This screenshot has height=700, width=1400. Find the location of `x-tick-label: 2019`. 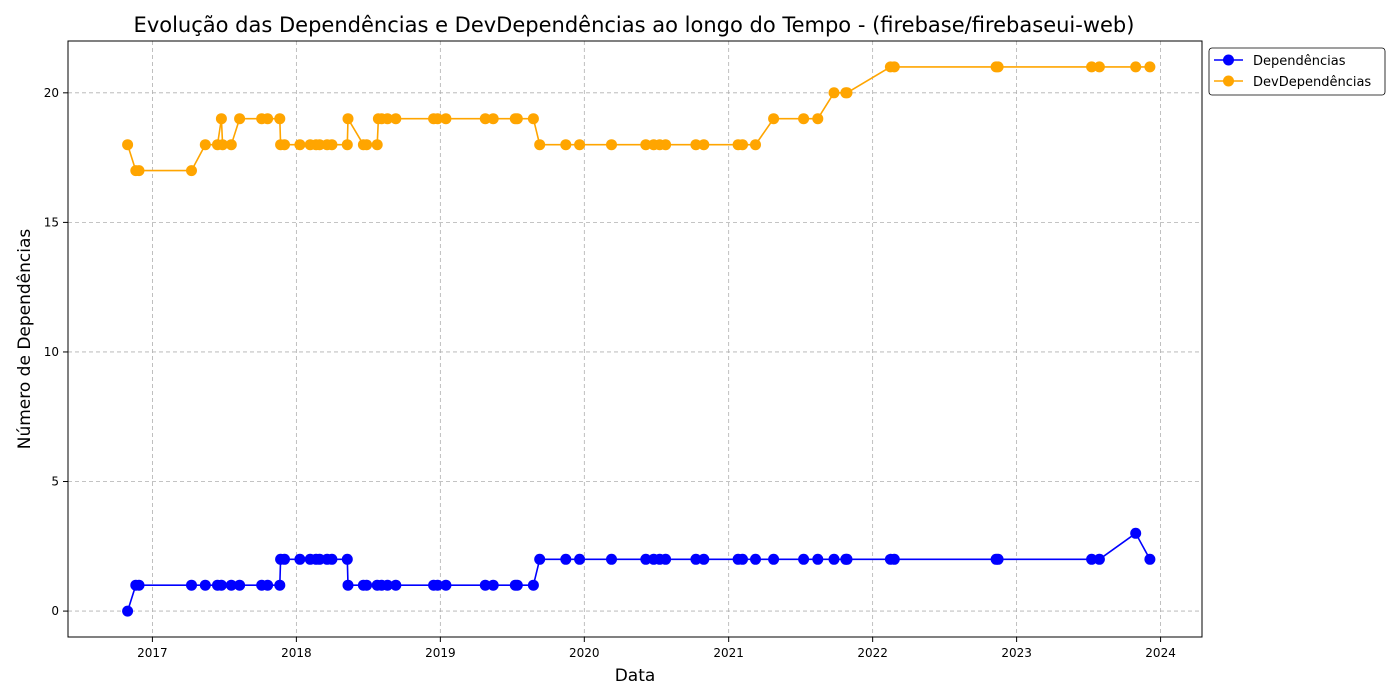

x-tick-label: 2019 is located at coordinates (440, 653).